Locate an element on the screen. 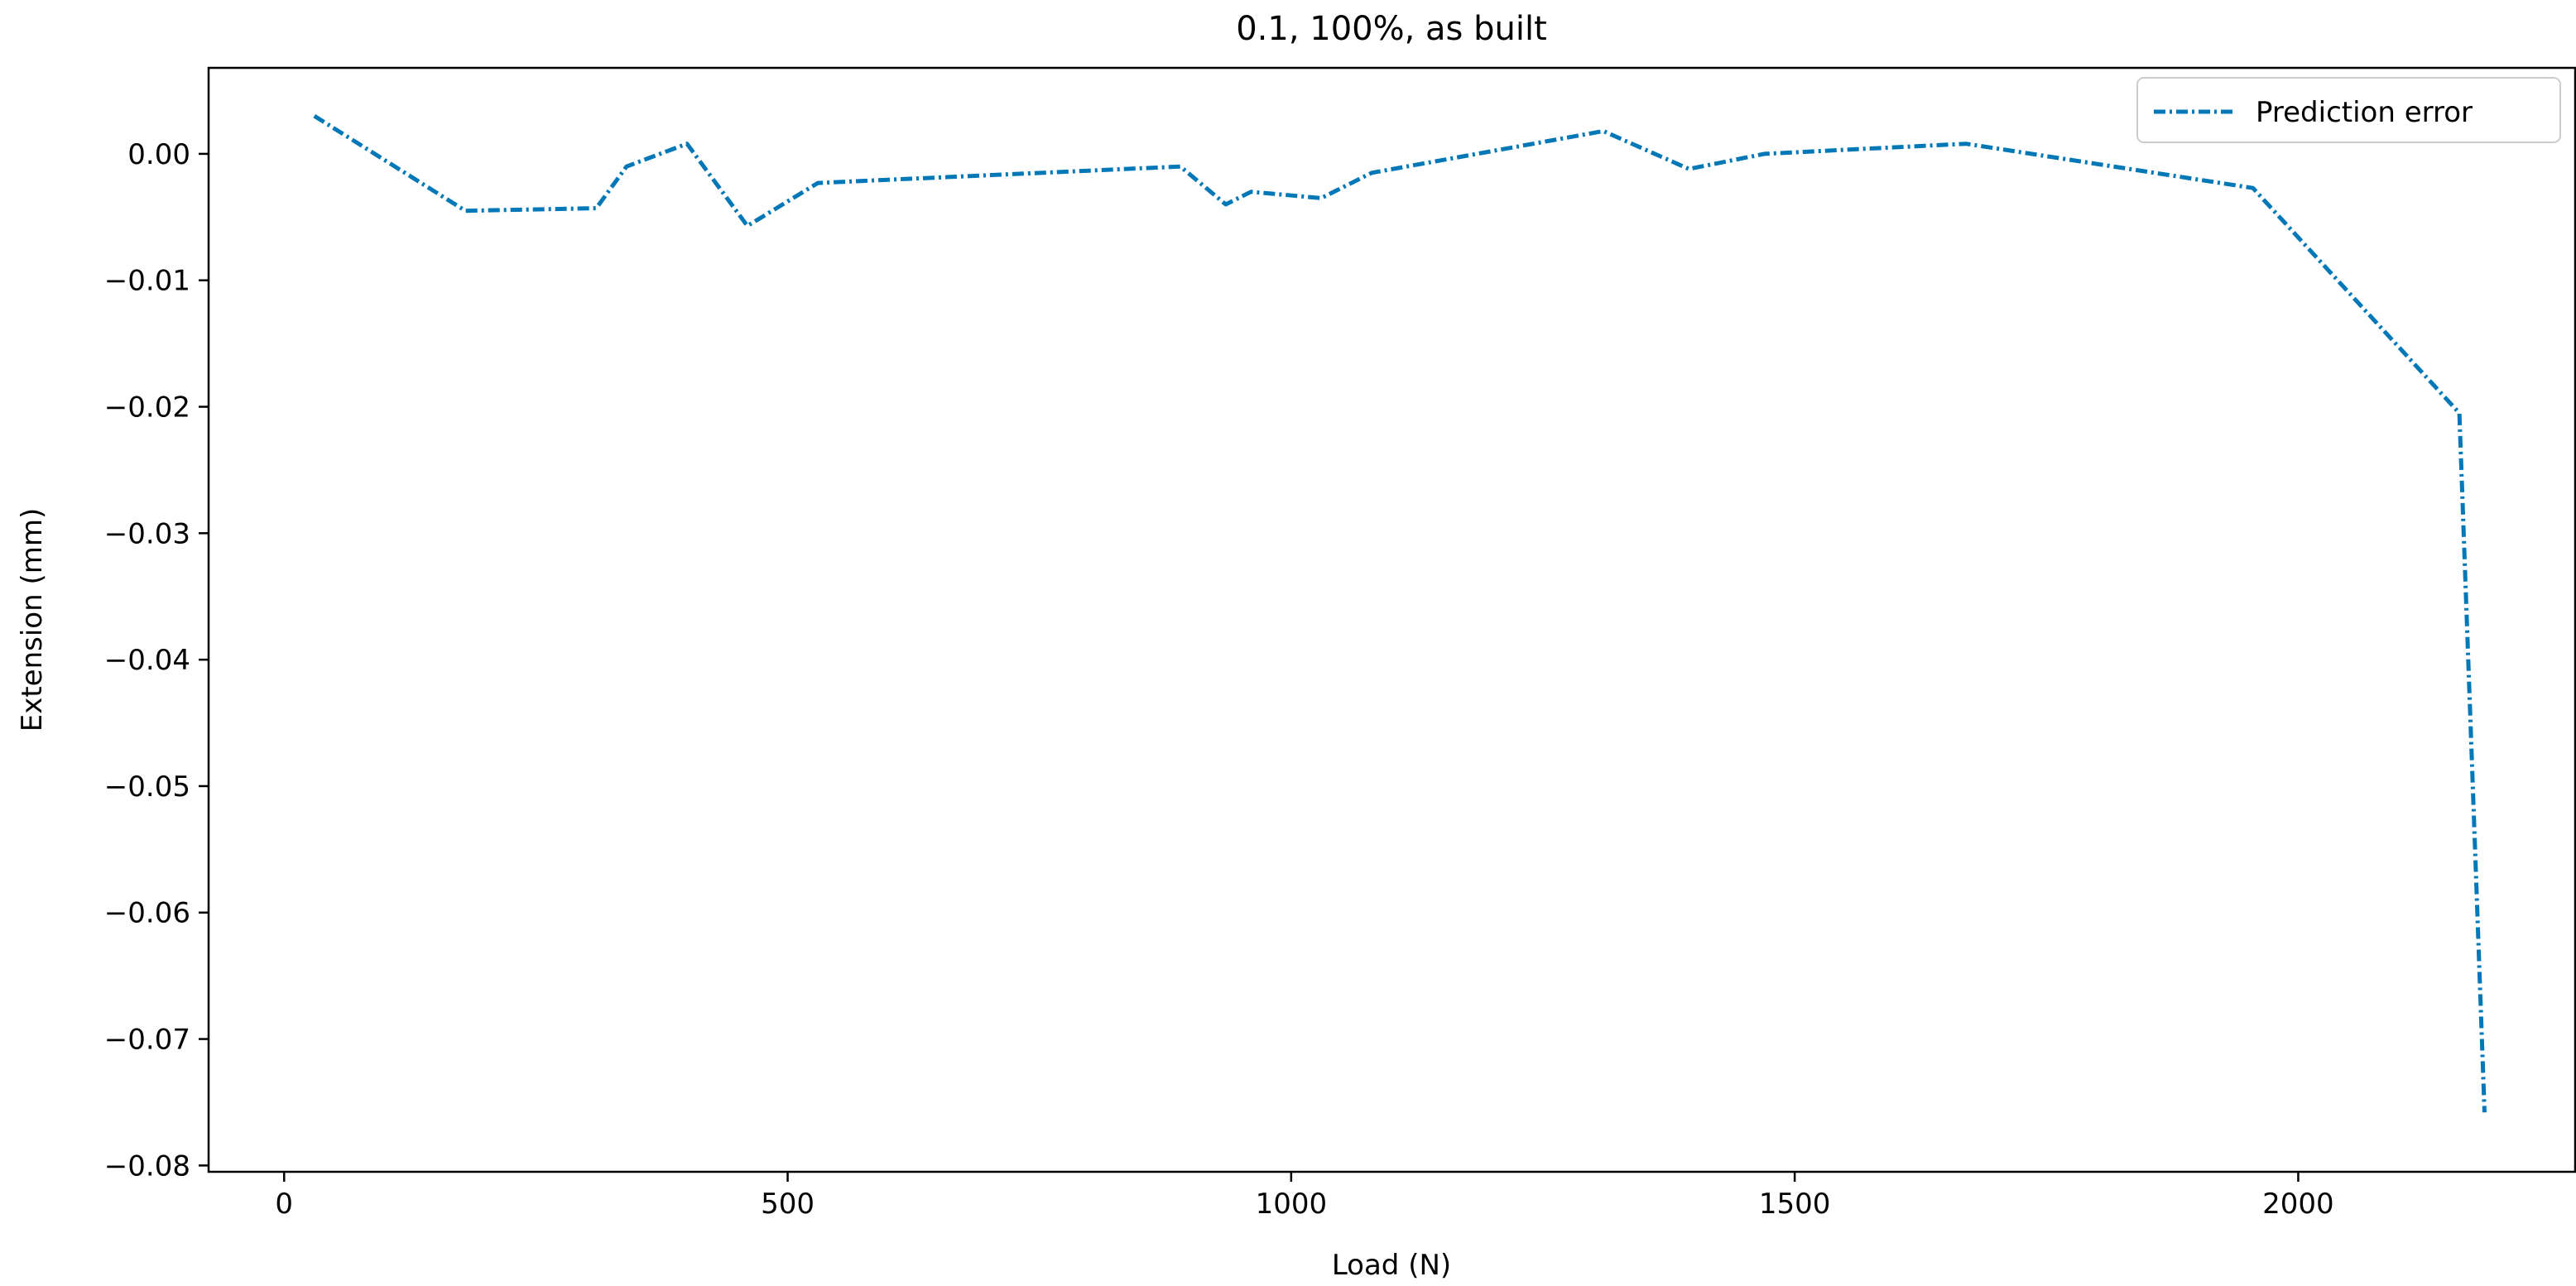 The width and height of the screenshot is (2576, 1286). y-tick-label: −0.01 is located at coordinates (147, 282).